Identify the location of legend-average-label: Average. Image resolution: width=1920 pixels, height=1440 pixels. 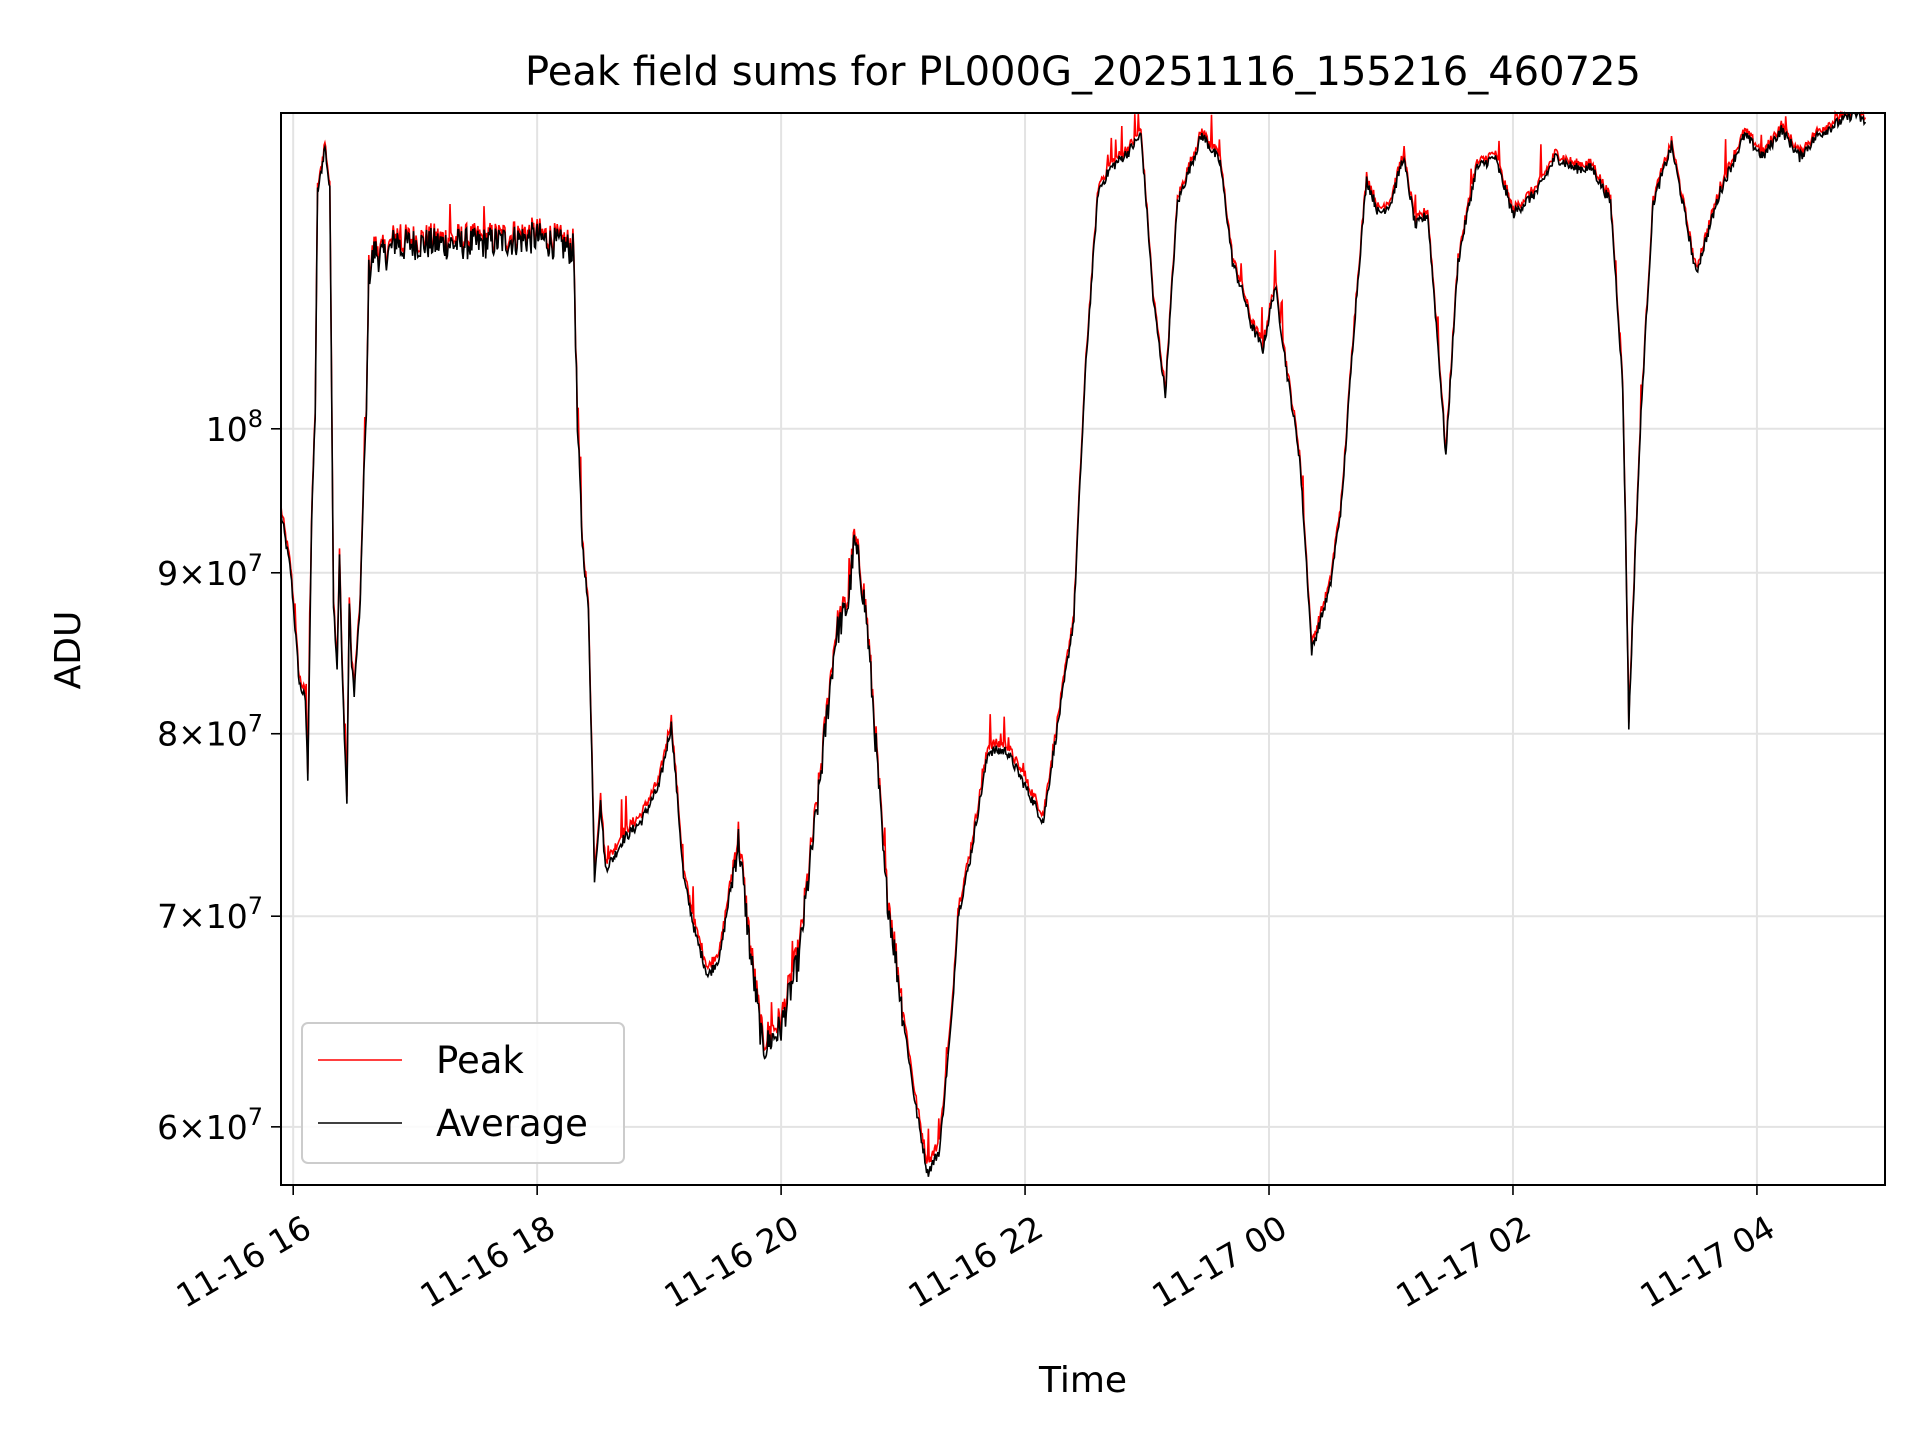
(512, 1123).